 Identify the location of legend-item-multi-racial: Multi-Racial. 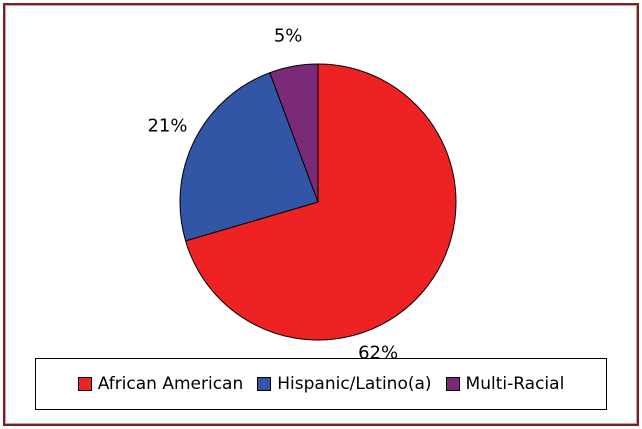
(505, 384).